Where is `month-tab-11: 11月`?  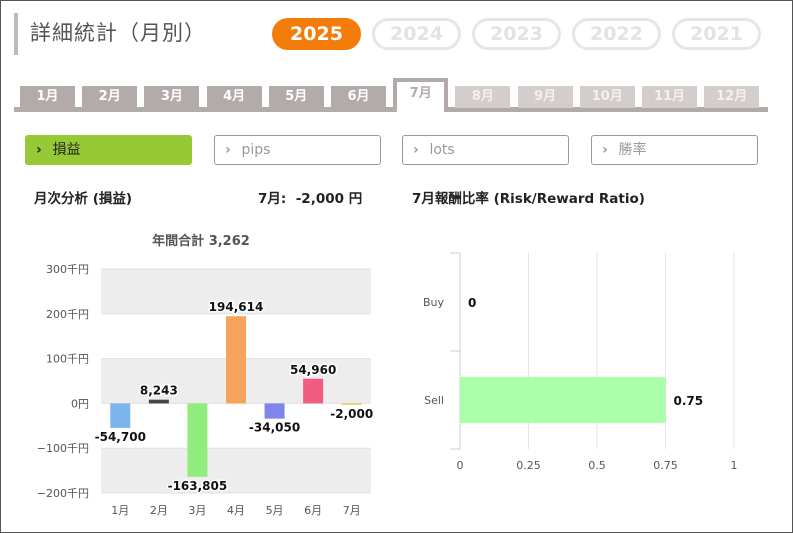 month-tab-11: 11月 is located at coordinates (669, 97).